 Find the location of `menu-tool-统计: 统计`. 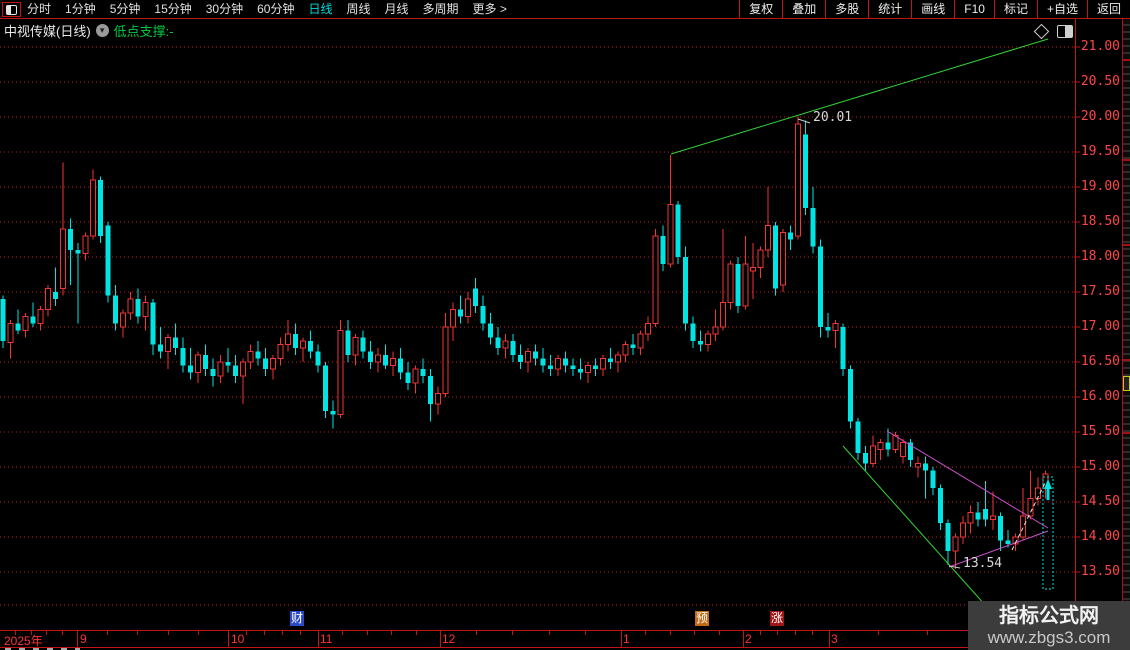

menu-tool-统计: 统计 is located at coordinates (889, 9).